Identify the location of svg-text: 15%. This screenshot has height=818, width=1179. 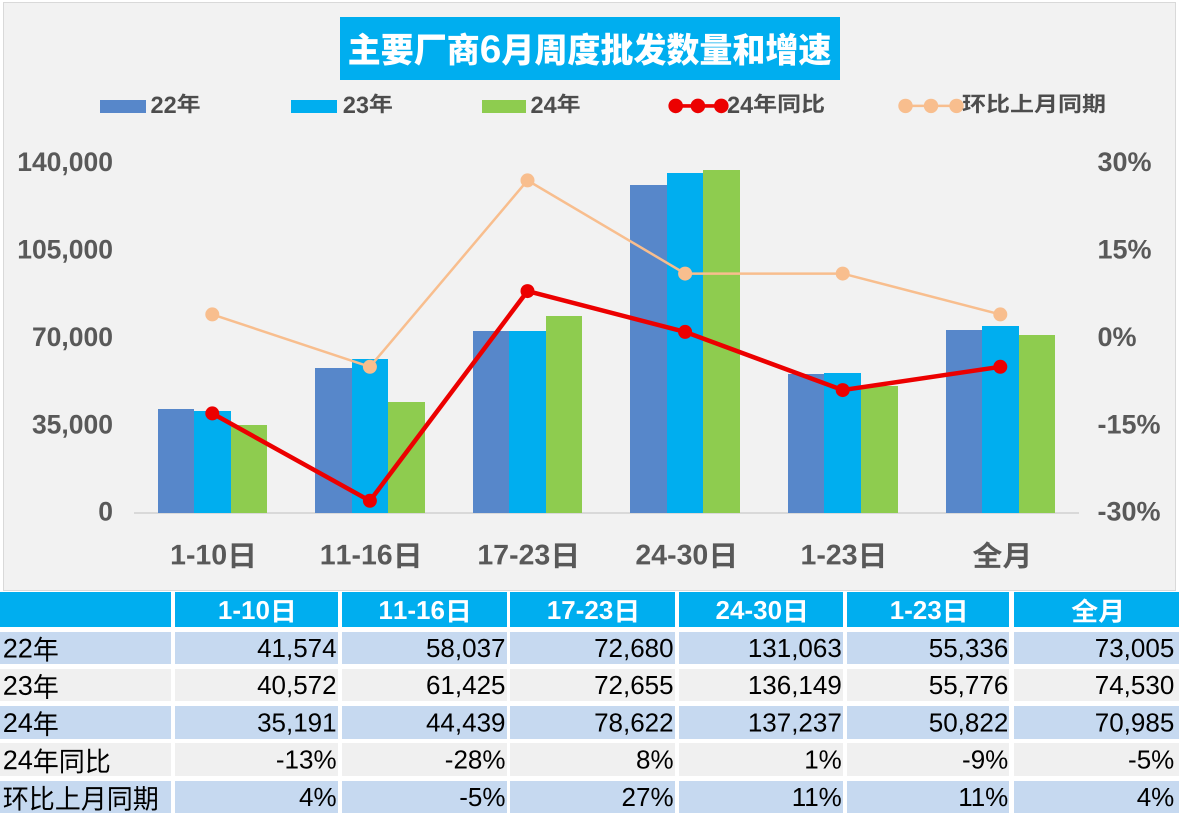
(1125, 250).